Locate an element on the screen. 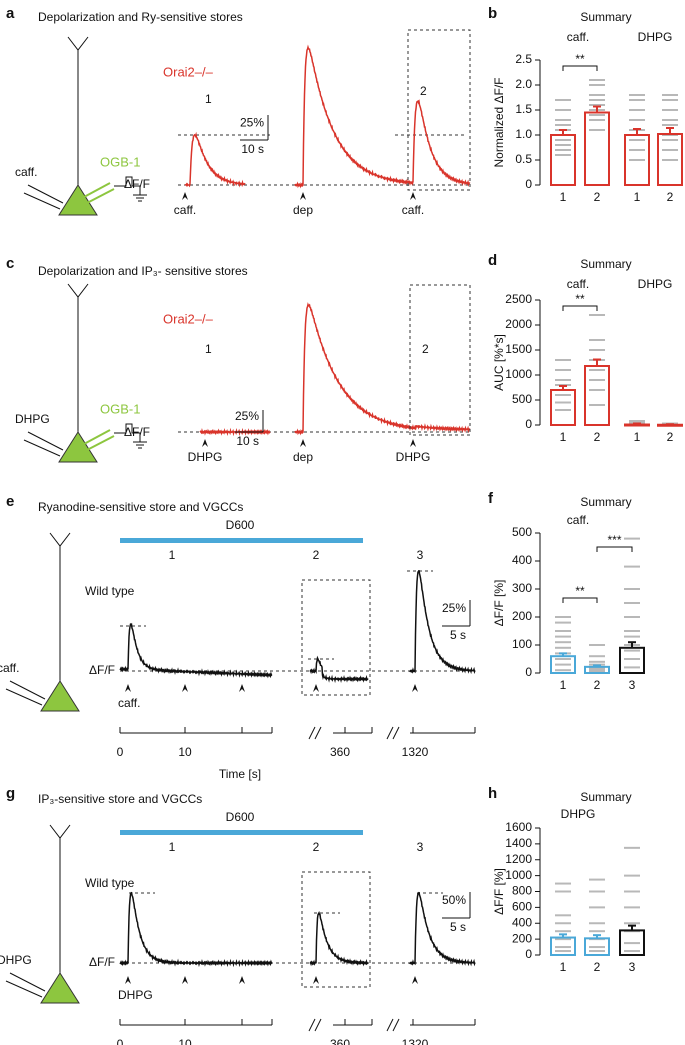 This screenshot has height=1045, width=685. time-tick-label: 0 is located at coordinates (120, 1041).